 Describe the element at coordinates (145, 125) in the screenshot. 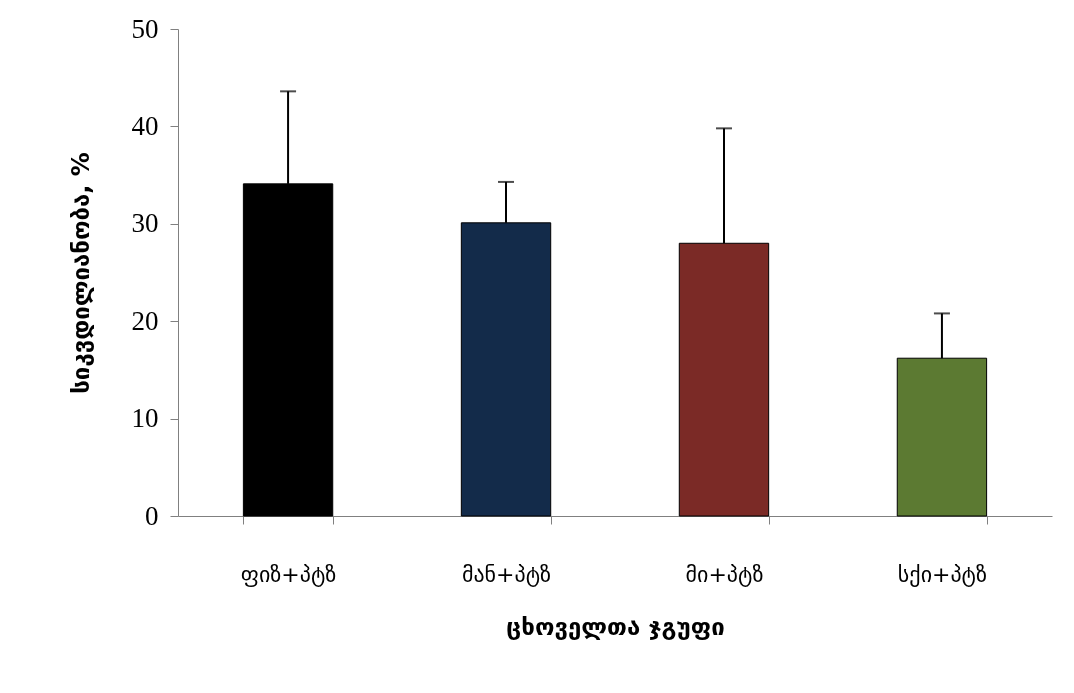

I see `y-tick-label: 40` at that location.